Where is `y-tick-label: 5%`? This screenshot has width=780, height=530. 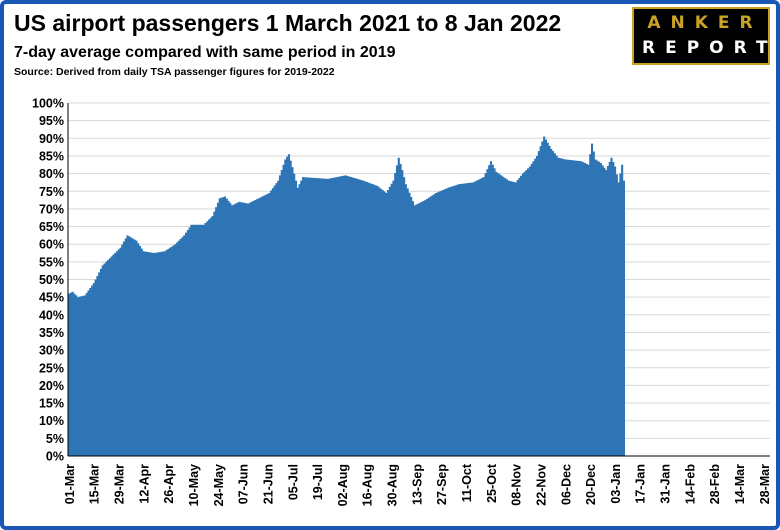
y-tick-label: 5% is located at coordinates (55, 439).